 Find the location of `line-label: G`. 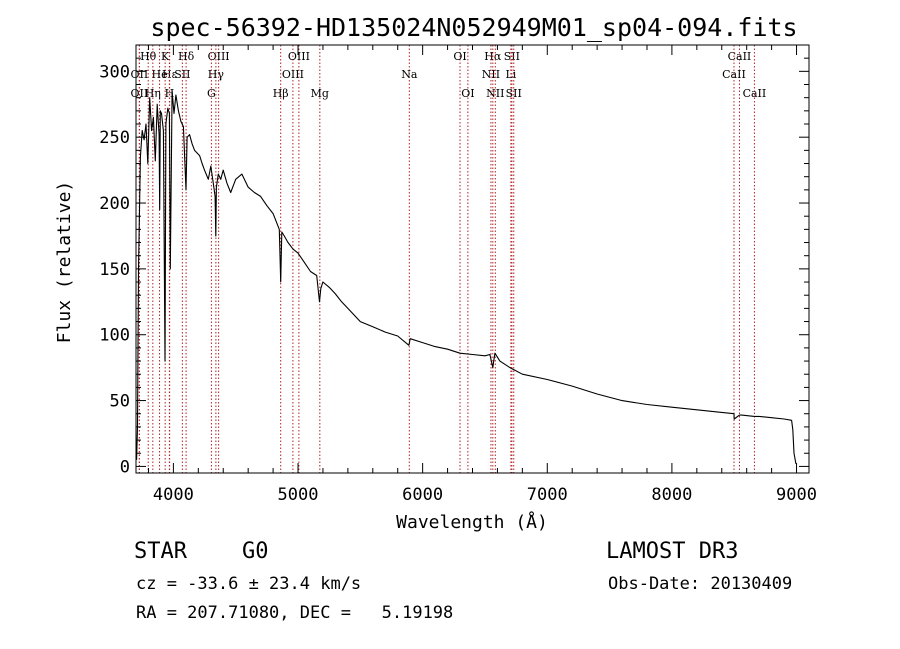

line-label: G is located at coordinates (211, 93).